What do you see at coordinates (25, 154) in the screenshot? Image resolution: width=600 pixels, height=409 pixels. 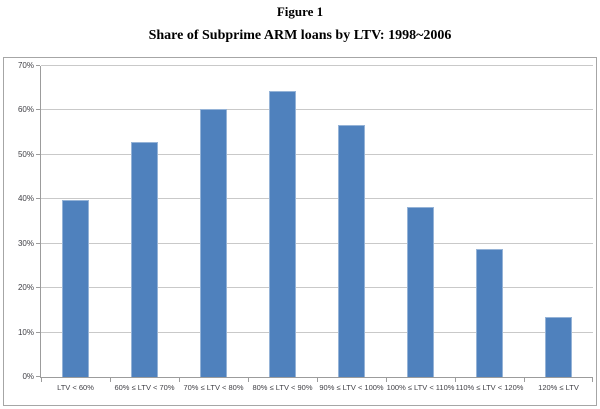 I see `y-tick-label: 50%` at bounding box center [25, 154].